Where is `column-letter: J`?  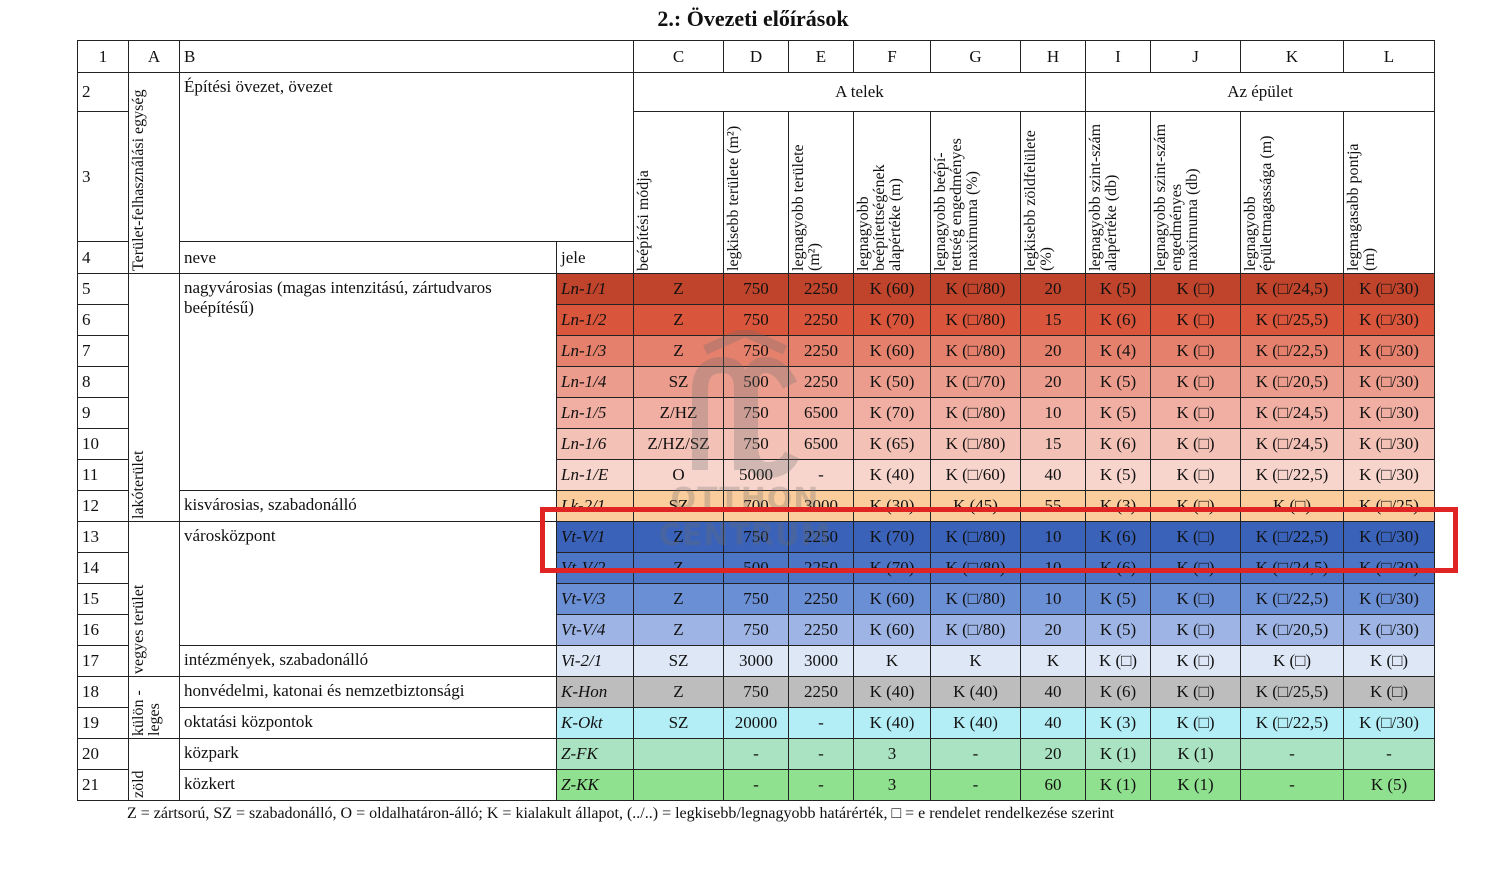 column-letter: J is located at coordinates (1195, 56).